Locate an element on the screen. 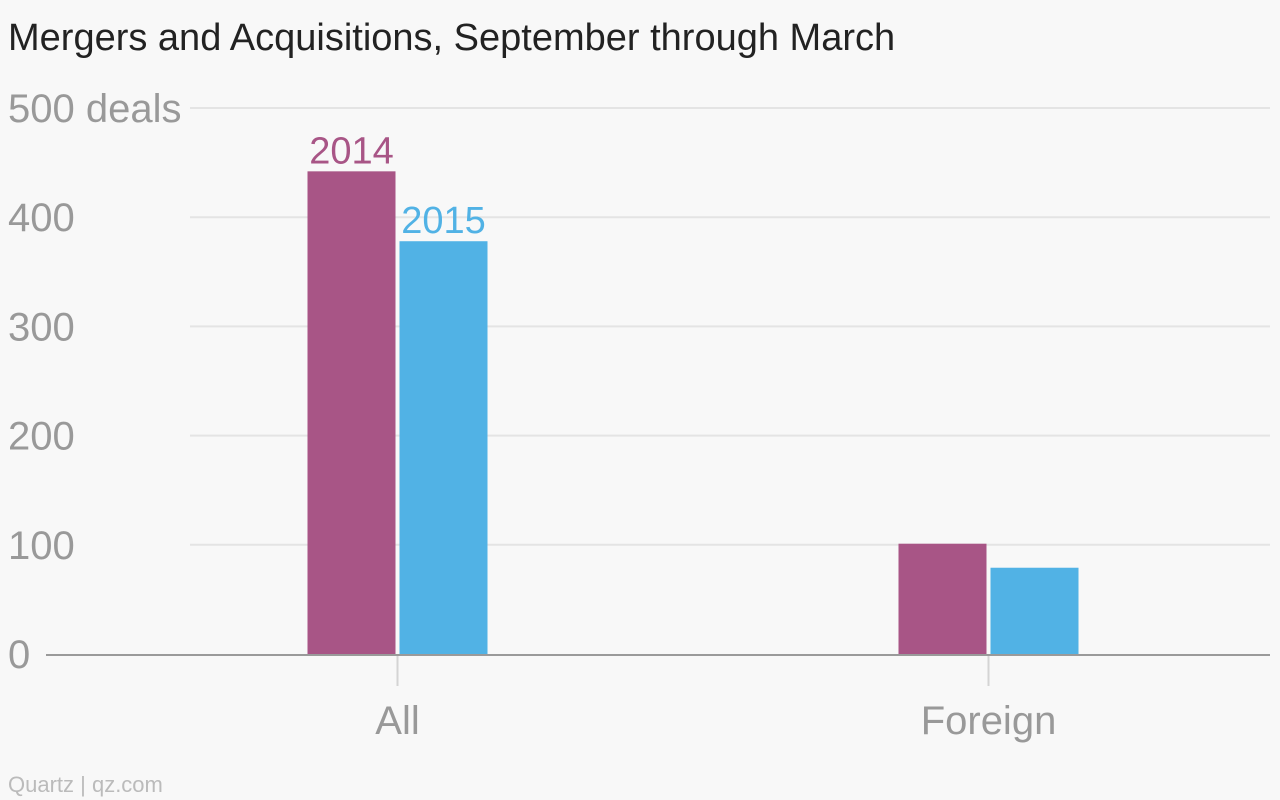 The width and height of the screenshot is (1280, 800). bar-foreign-2014 is located at coordinates (942, 598).